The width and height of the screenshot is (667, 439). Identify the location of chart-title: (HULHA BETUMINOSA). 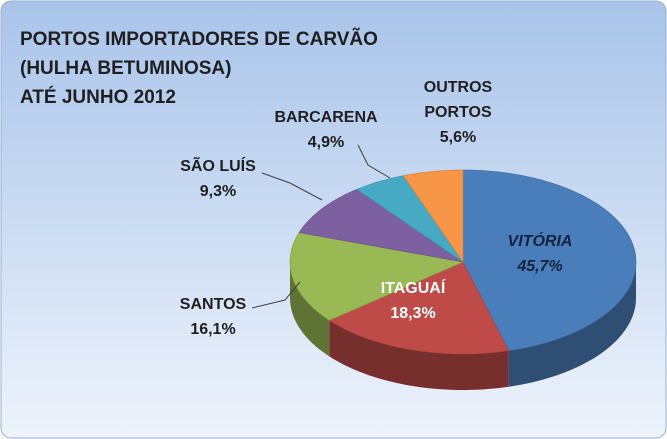
(125, 68).